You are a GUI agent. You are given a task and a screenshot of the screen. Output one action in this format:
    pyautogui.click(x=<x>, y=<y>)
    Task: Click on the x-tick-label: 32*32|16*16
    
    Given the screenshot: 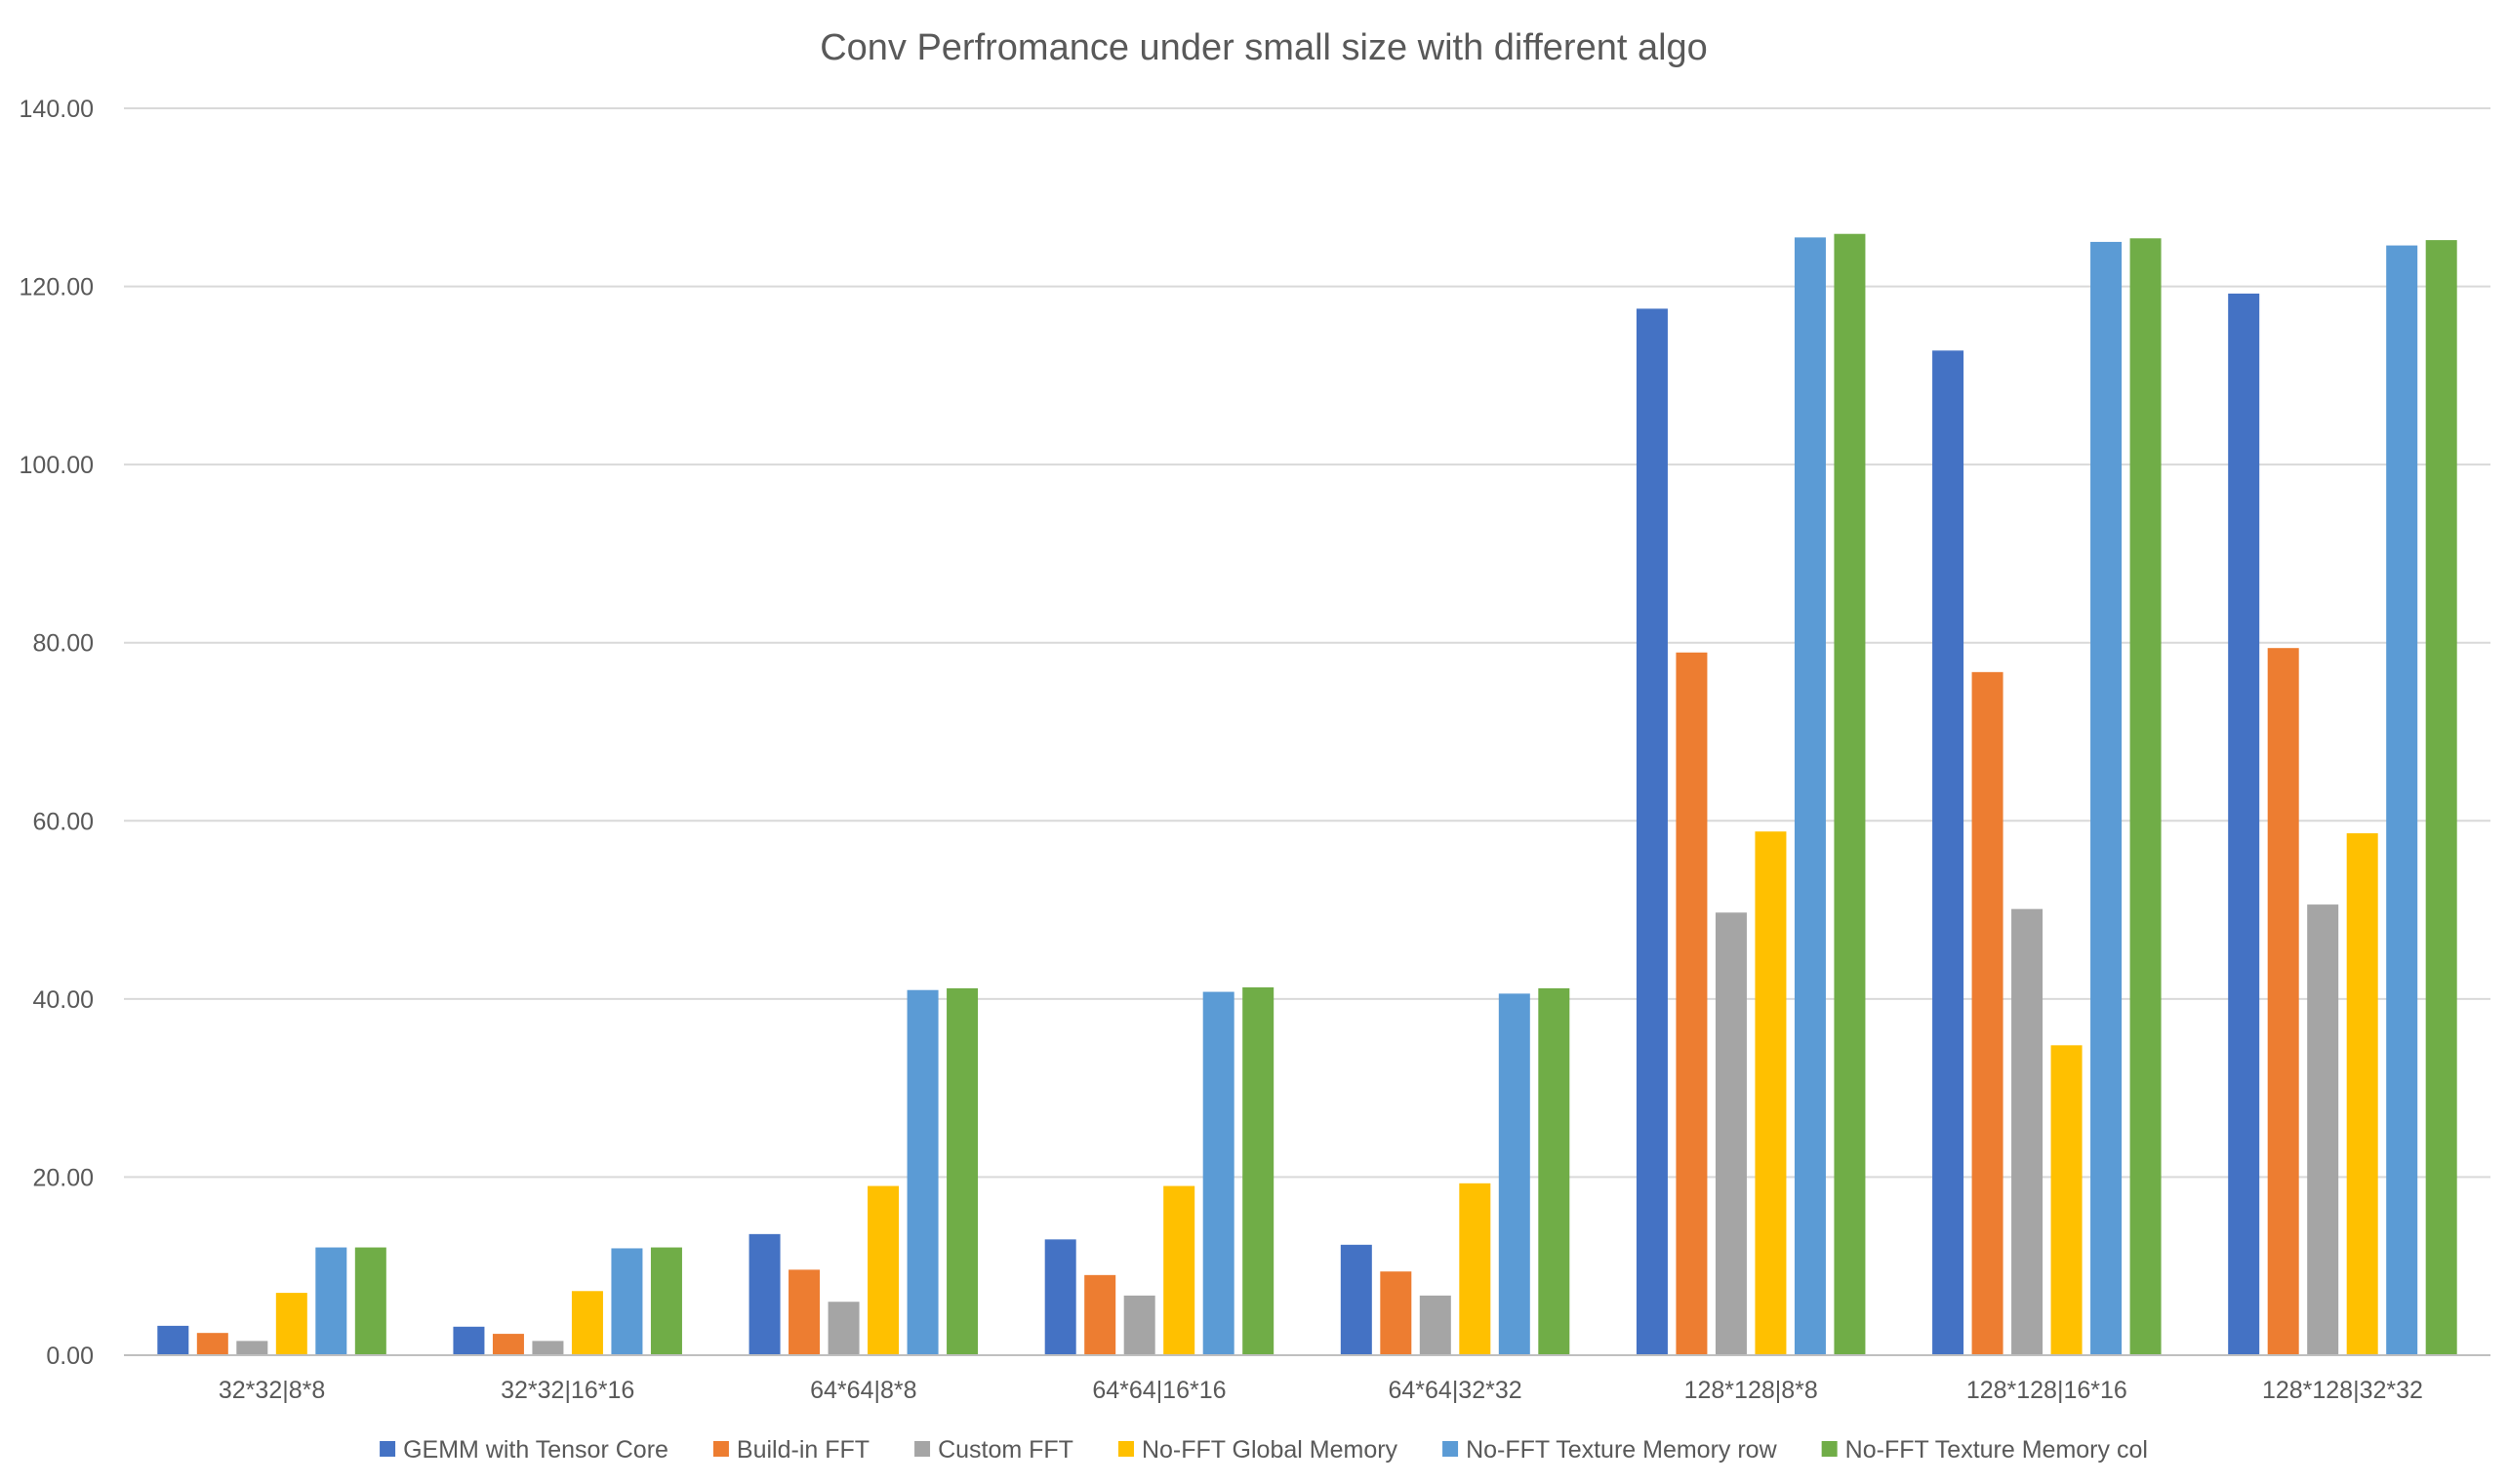 What is the action you would take?
    pyautogui.click(x=567, y=1390)
    